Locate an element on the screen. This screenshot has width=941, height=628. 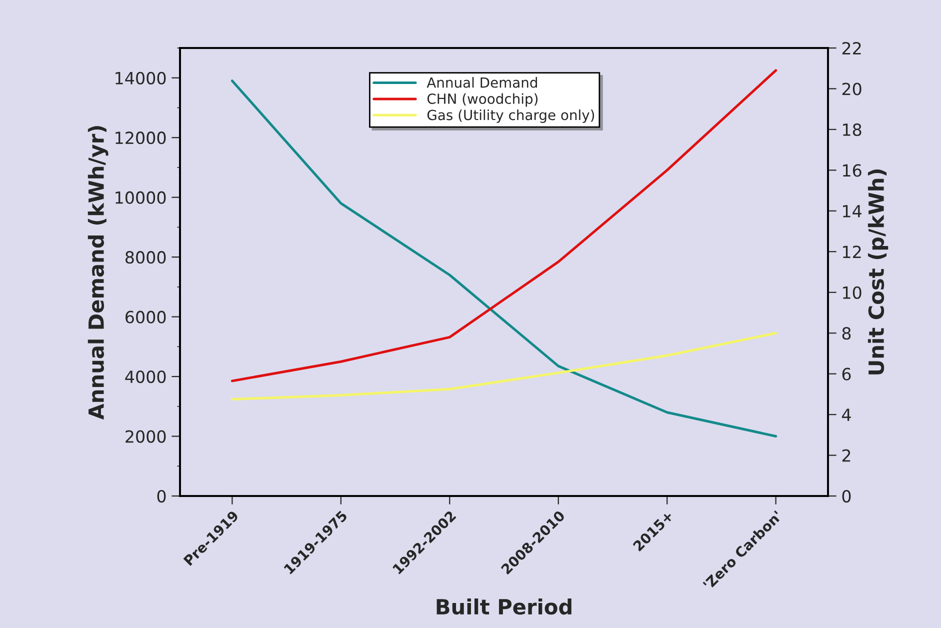
y-axis-title: Annual Demand (kWh/yr) is located at coordinates (98, 273).